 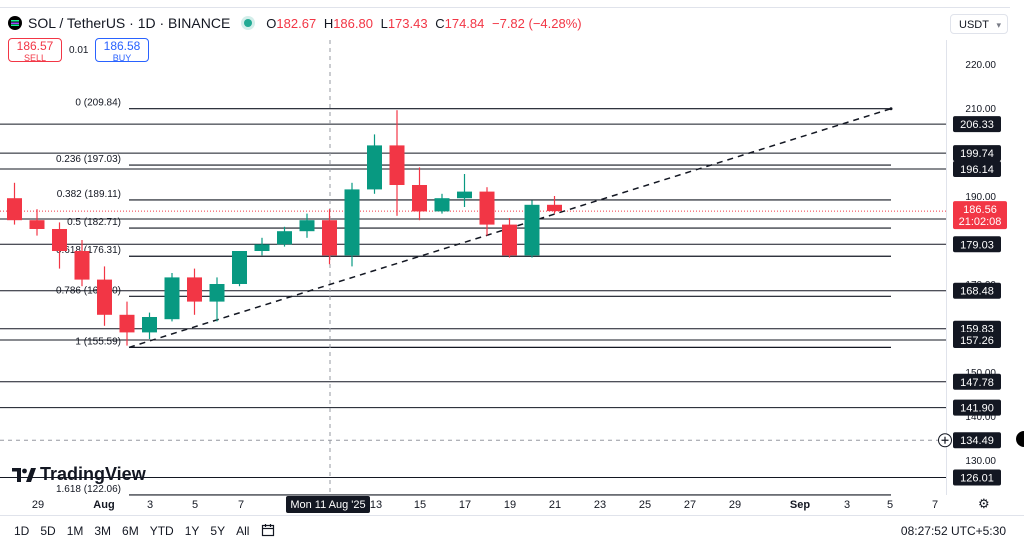 What do you see at coordinates (241, 505) in the screenshot?
I see `time-axis-label: 7` at bounding box center [241, 505].